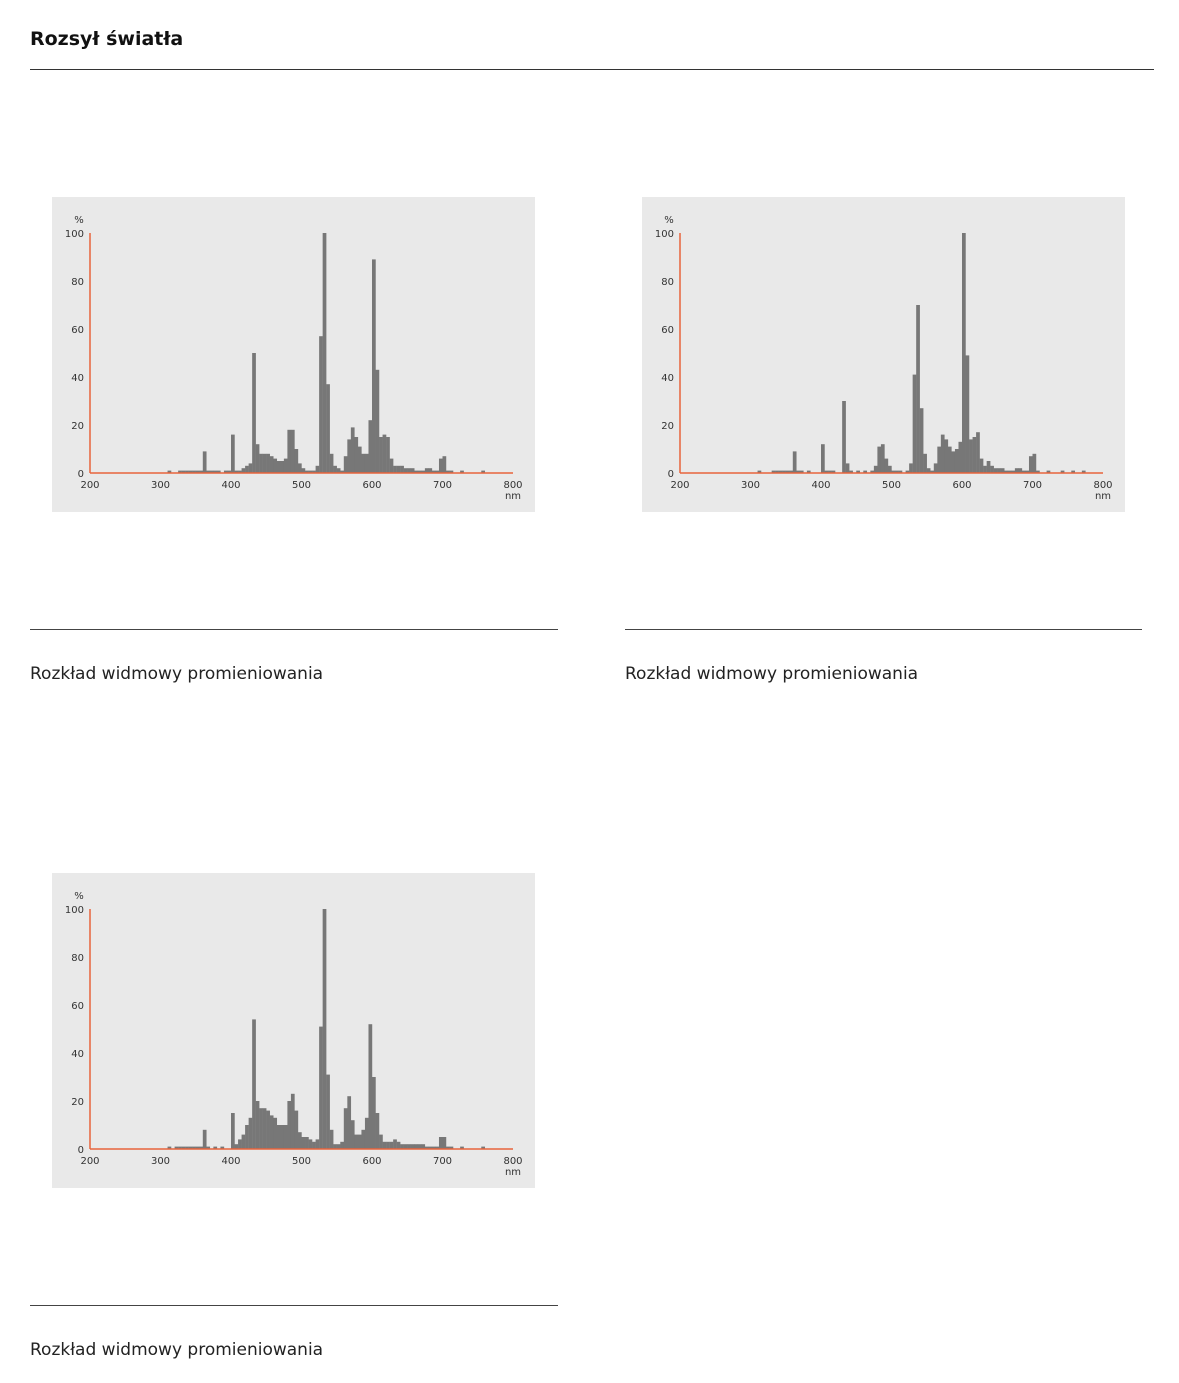 The width and height of the screenshot is (1179, 1383). What do you see at coordinates (1103, 496) in the screenshot?
I see `x-axis-unit: nm` at bounding box center [1103, 496].